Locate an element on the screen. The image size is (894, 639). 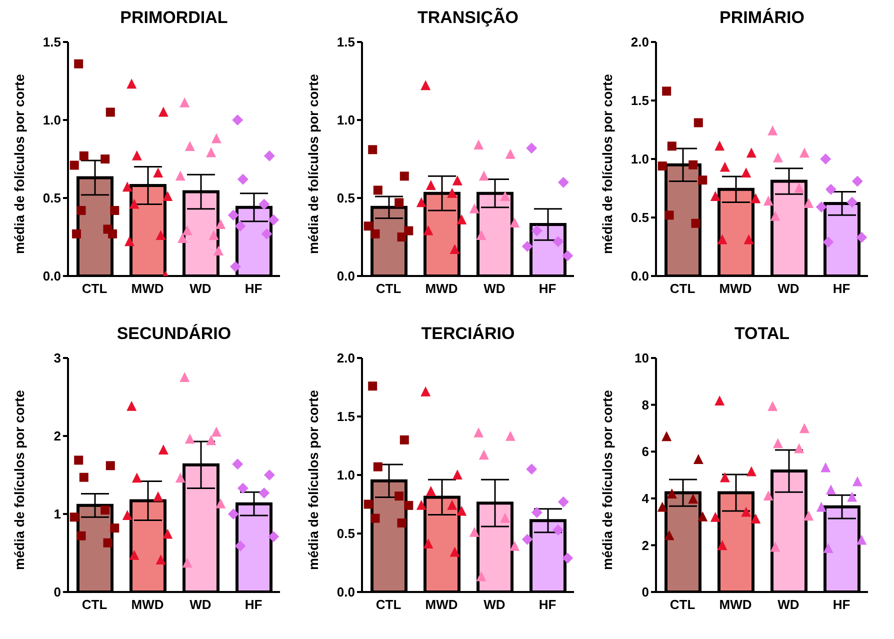
chart-title: PRIMÁRIO is located at coordinates (762, 18).